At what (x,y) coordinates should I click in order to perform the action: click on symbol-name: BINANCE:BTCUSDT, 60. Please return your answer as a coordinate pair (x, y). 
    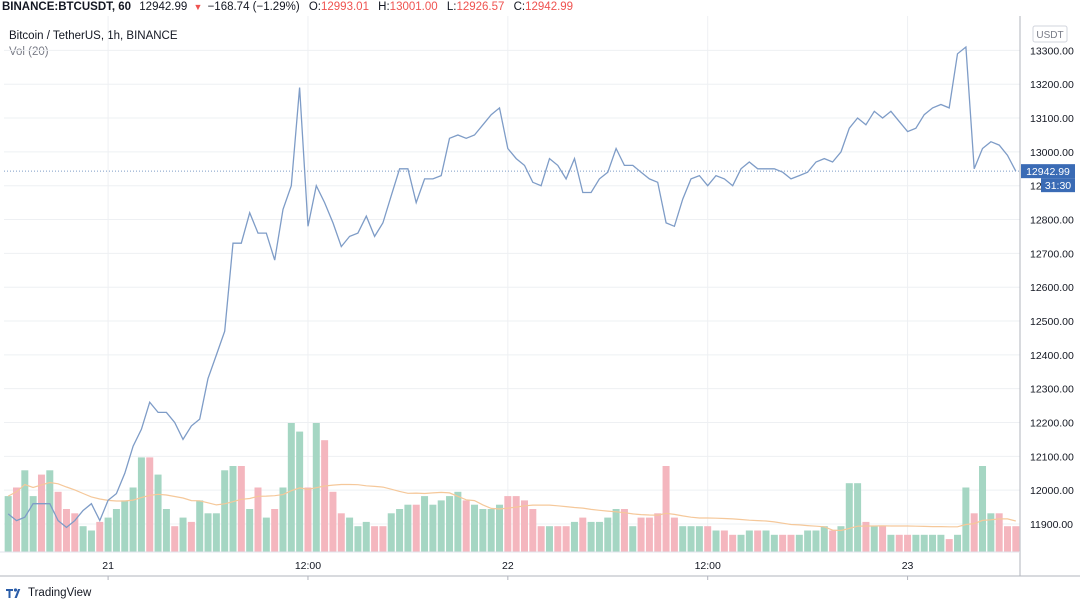
    Looking at the image, I should click on (67, 7).